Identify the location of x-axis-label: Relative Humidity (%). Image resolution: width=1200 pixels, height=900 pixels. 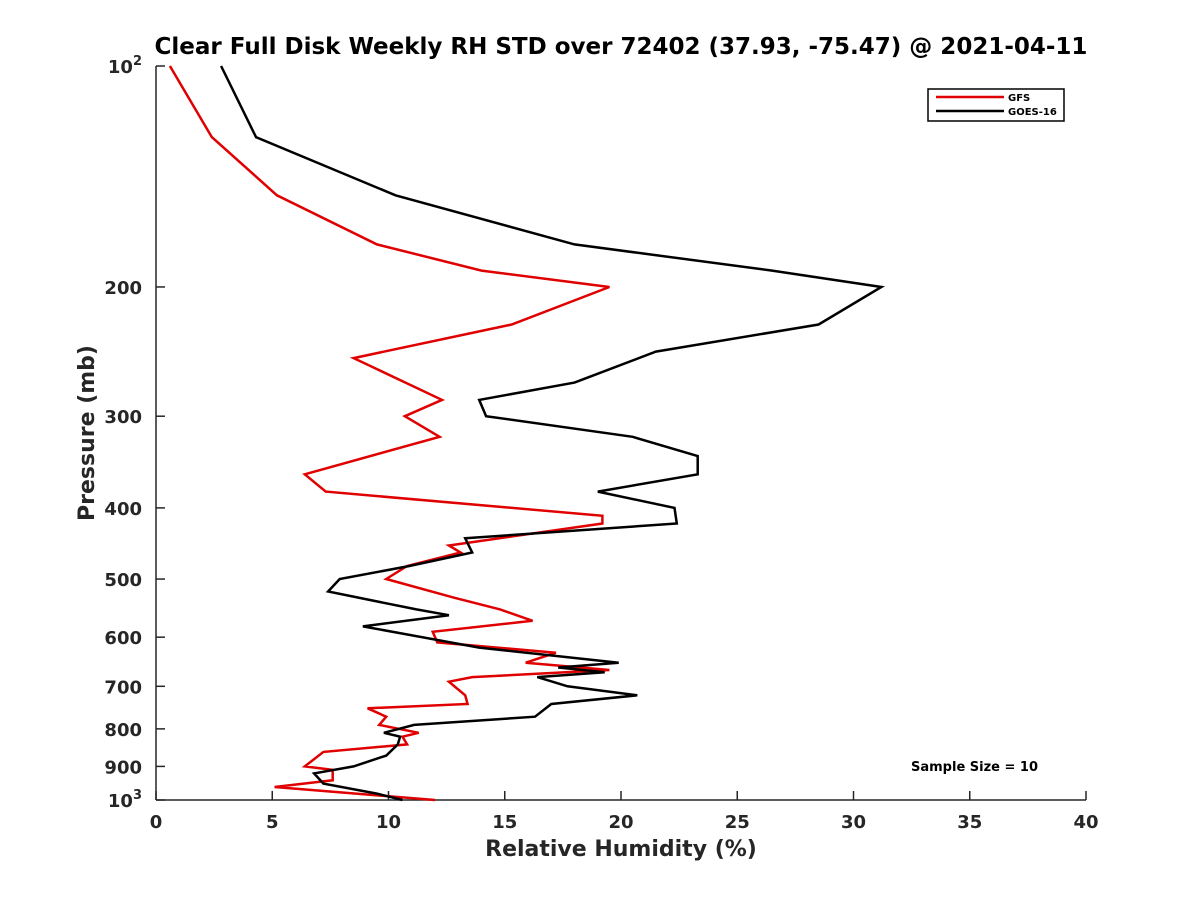
(621, 849).